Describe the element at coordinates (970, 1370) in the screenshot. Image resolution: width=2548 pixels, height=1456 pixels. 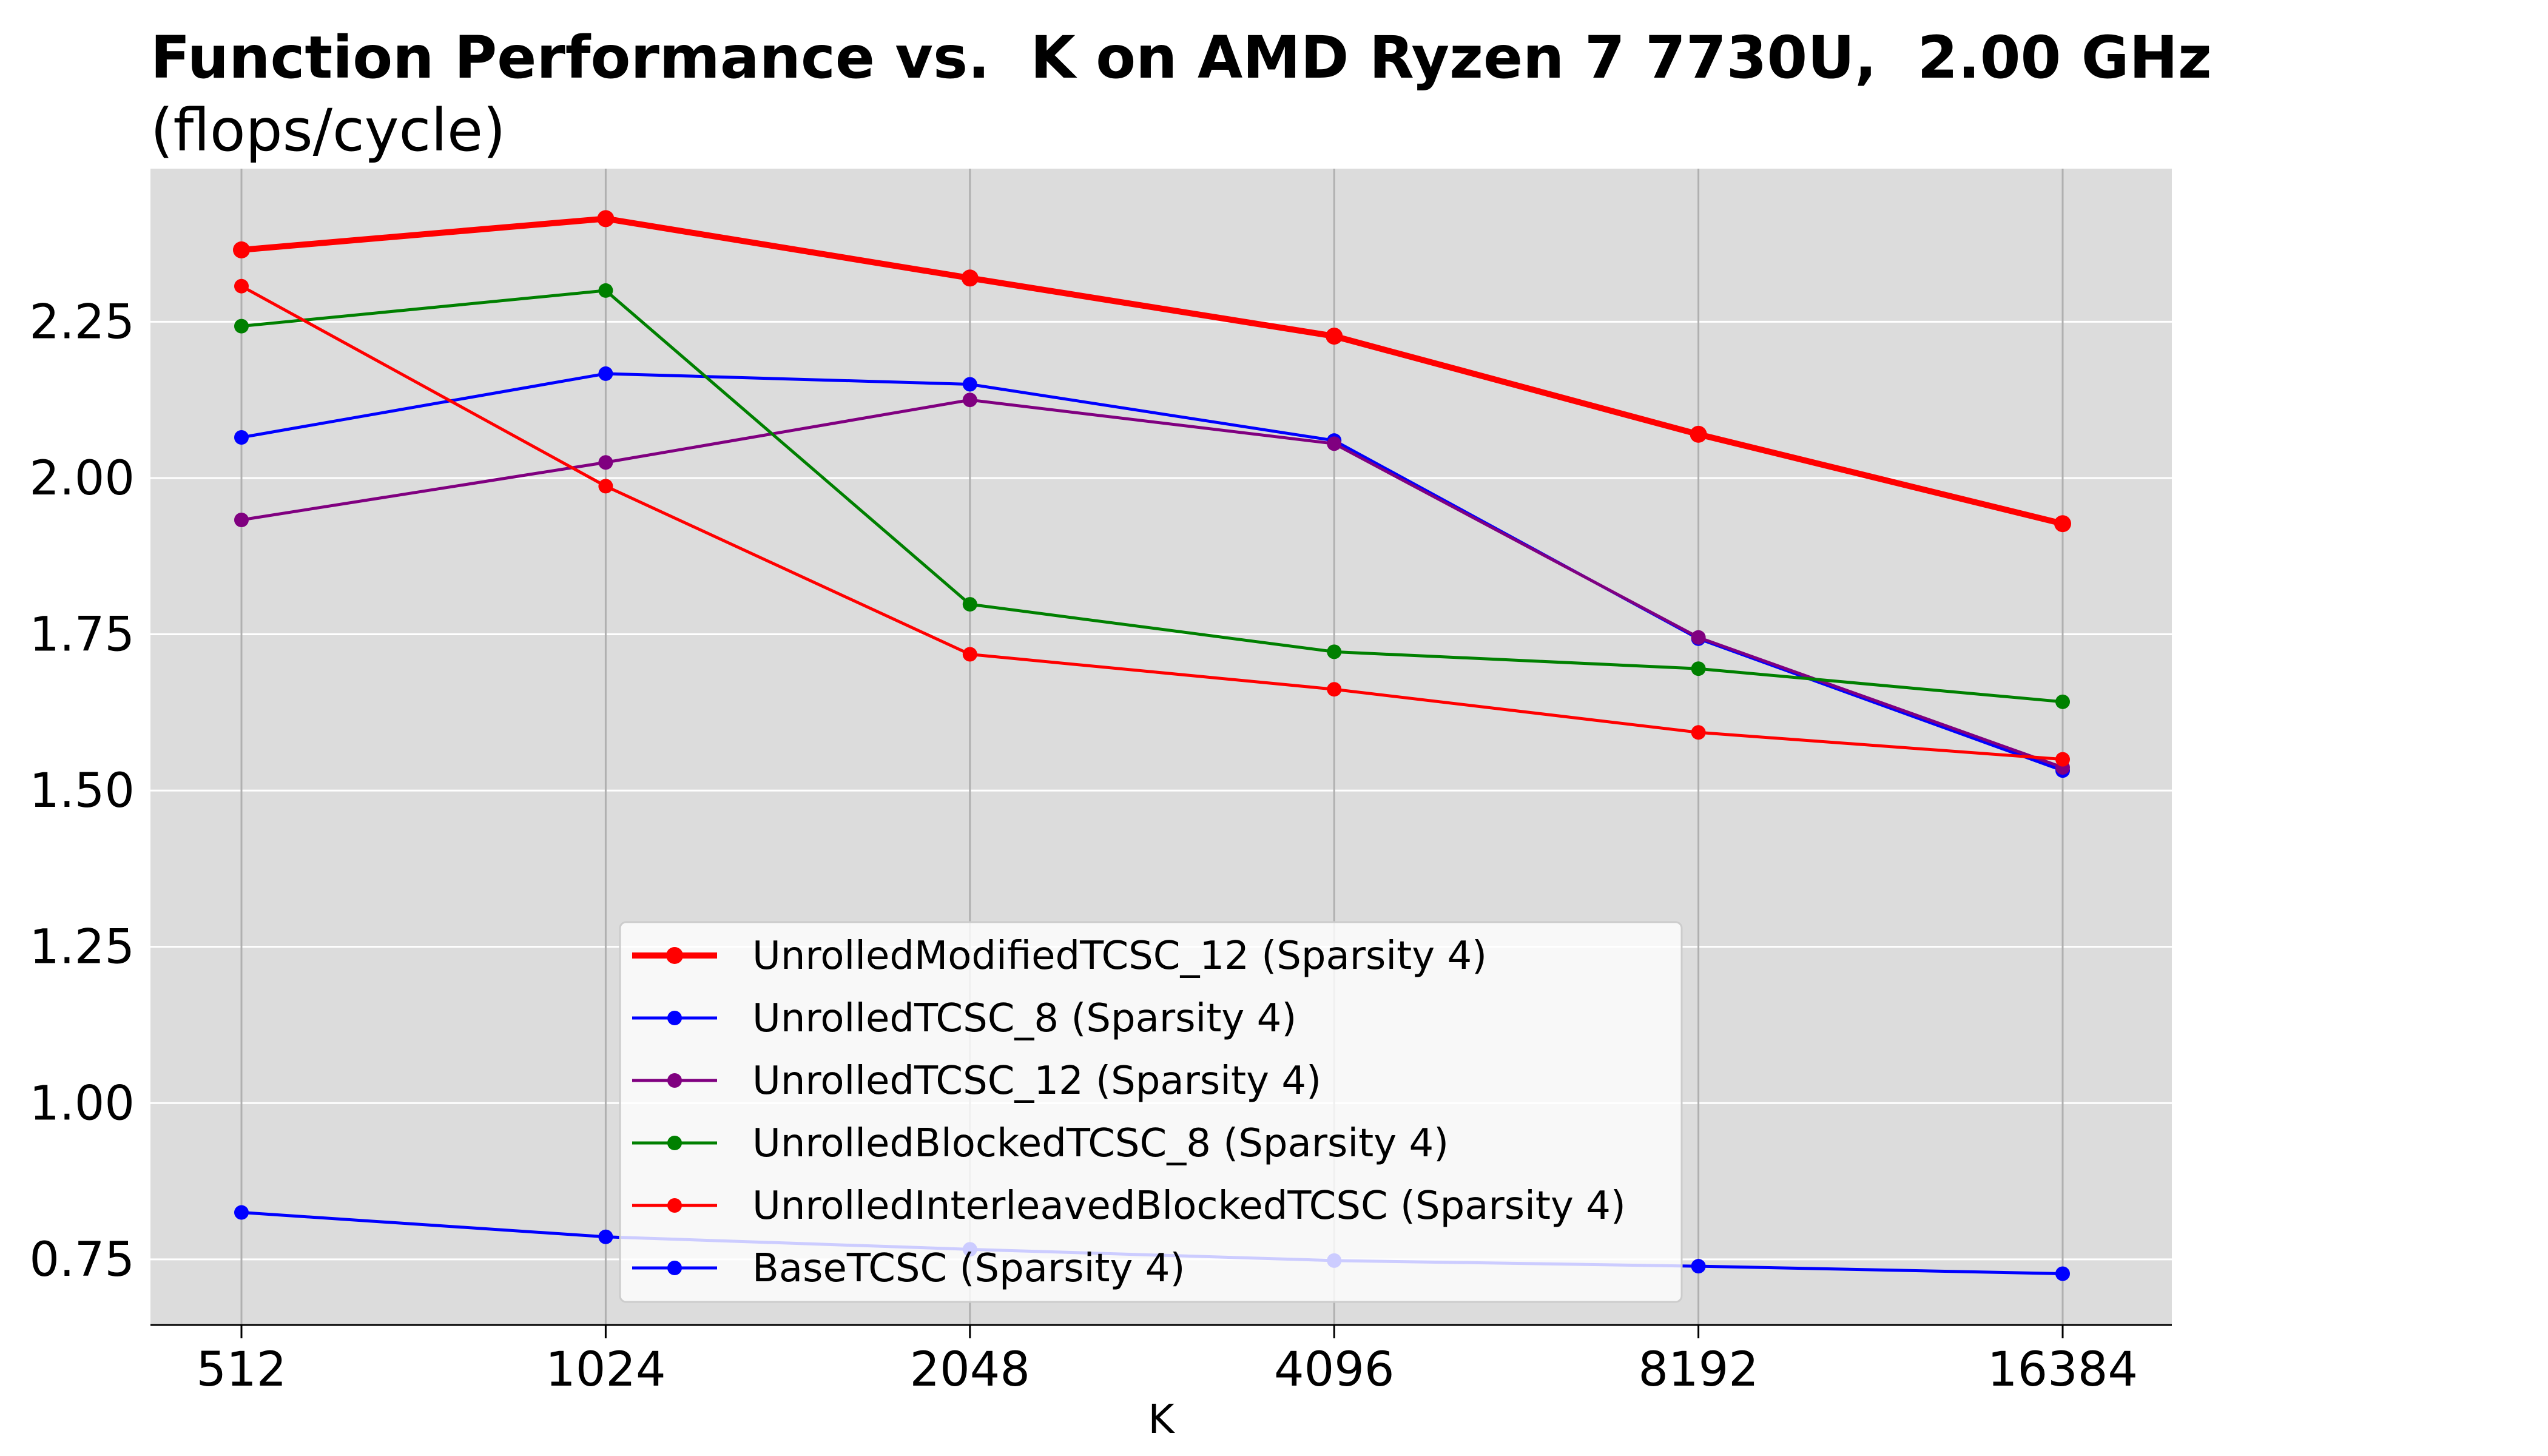
I see `x-tick-label: 2048` at that location.